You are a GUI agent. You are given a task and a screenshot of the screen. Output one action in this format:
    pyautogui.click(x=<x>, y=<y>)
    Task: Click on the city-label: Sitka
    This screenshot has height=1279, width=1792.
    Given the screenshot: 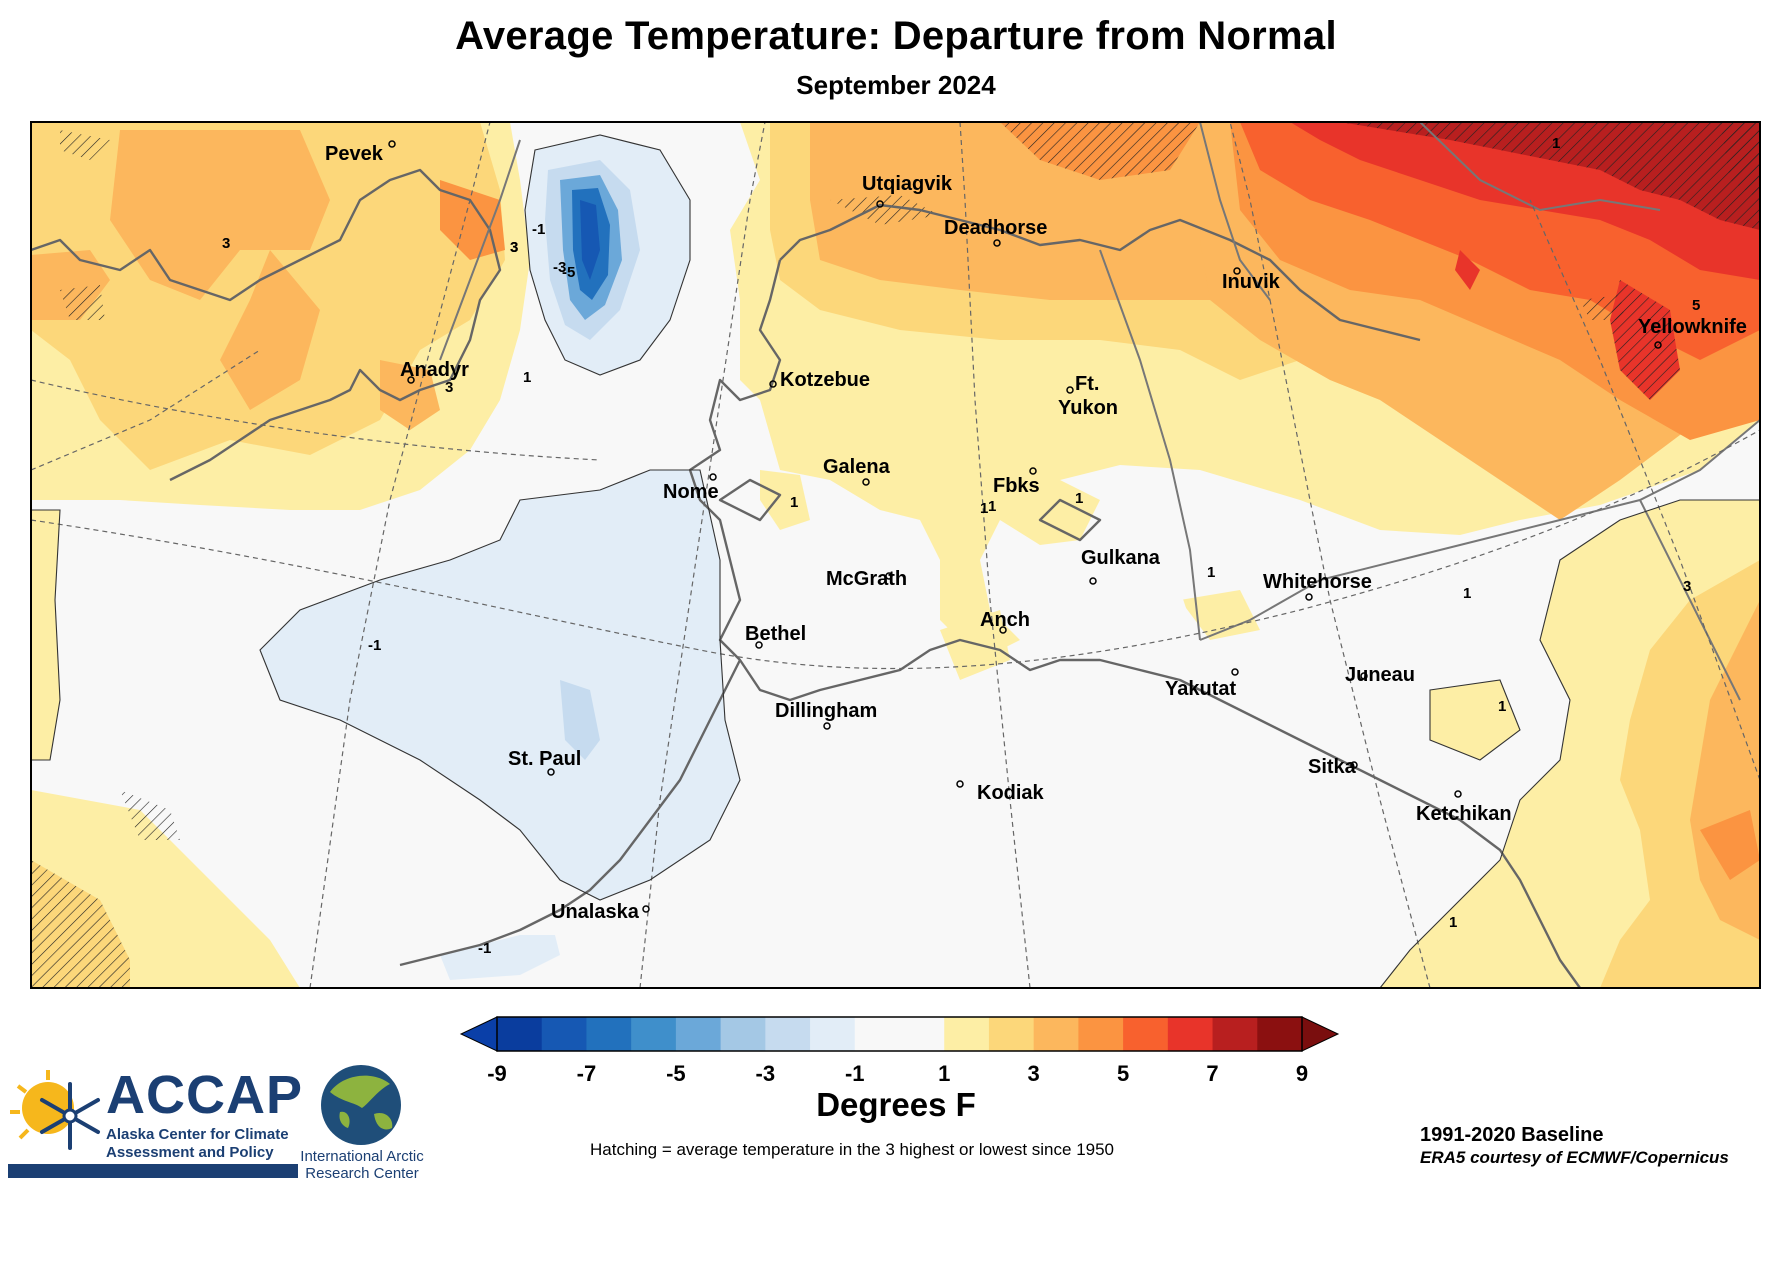 What is the action you would take?
    pyautogui.click(x=1332, y=767)
    